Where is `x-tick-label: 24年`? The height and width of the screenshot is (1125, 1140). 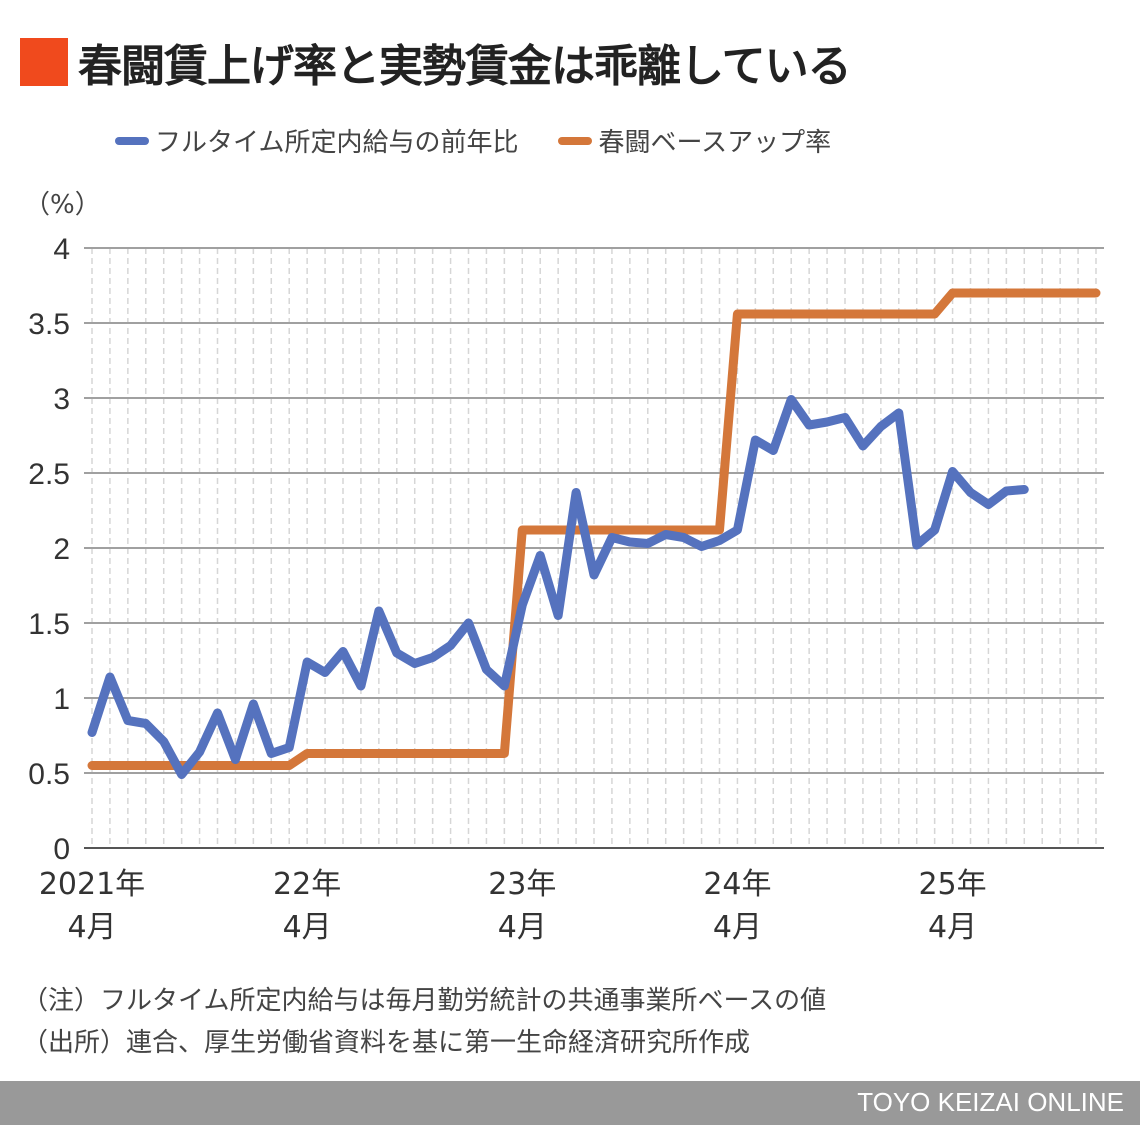 x-tick-label: 24年 is located at coordinates (737, 884).